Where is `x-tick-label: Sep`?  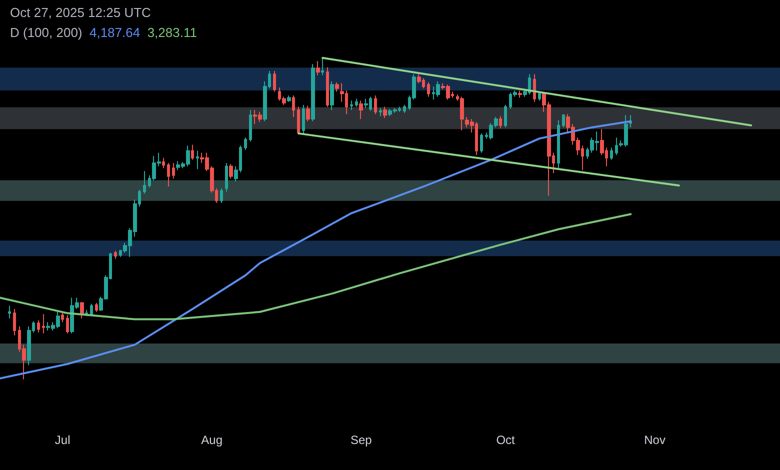 x-tick-label: Sep is located at coordinates (361, 440).